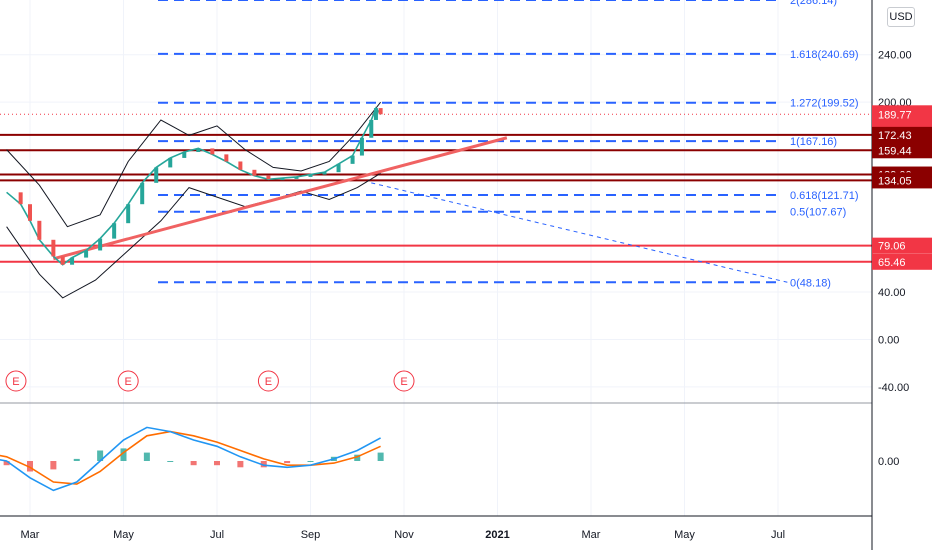 This screenshot has height=555, width=932. Describe the element at coordinates (190, 459) in the screenshot. I see `macd-line` at that location.